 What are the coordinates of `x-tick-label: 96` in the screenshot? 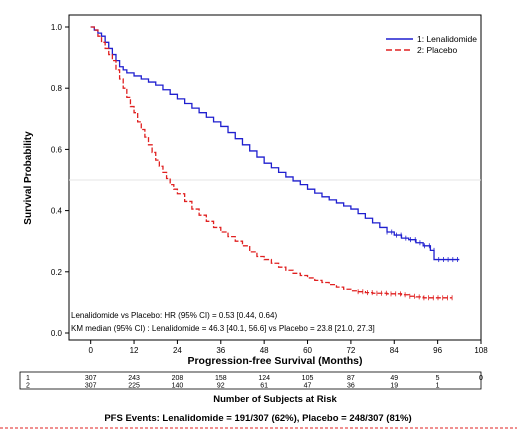 It's located at (437, 350).